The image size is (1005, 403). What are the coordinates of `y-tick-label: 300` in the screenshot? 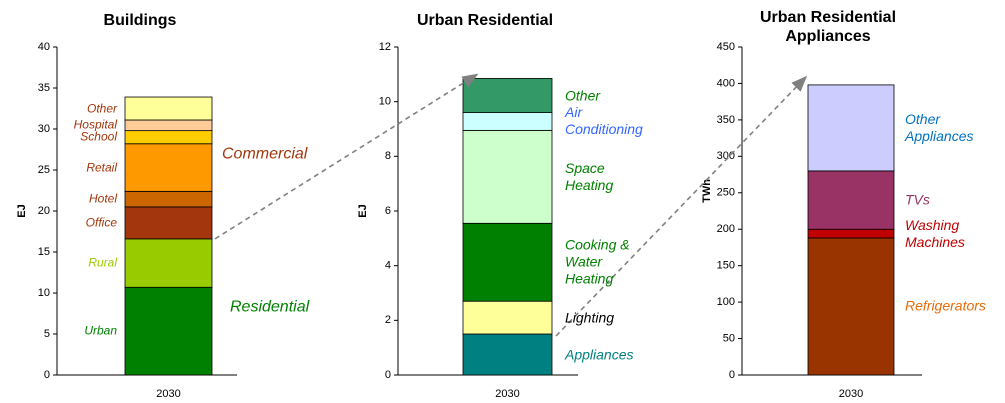 It's located at (726, 156).